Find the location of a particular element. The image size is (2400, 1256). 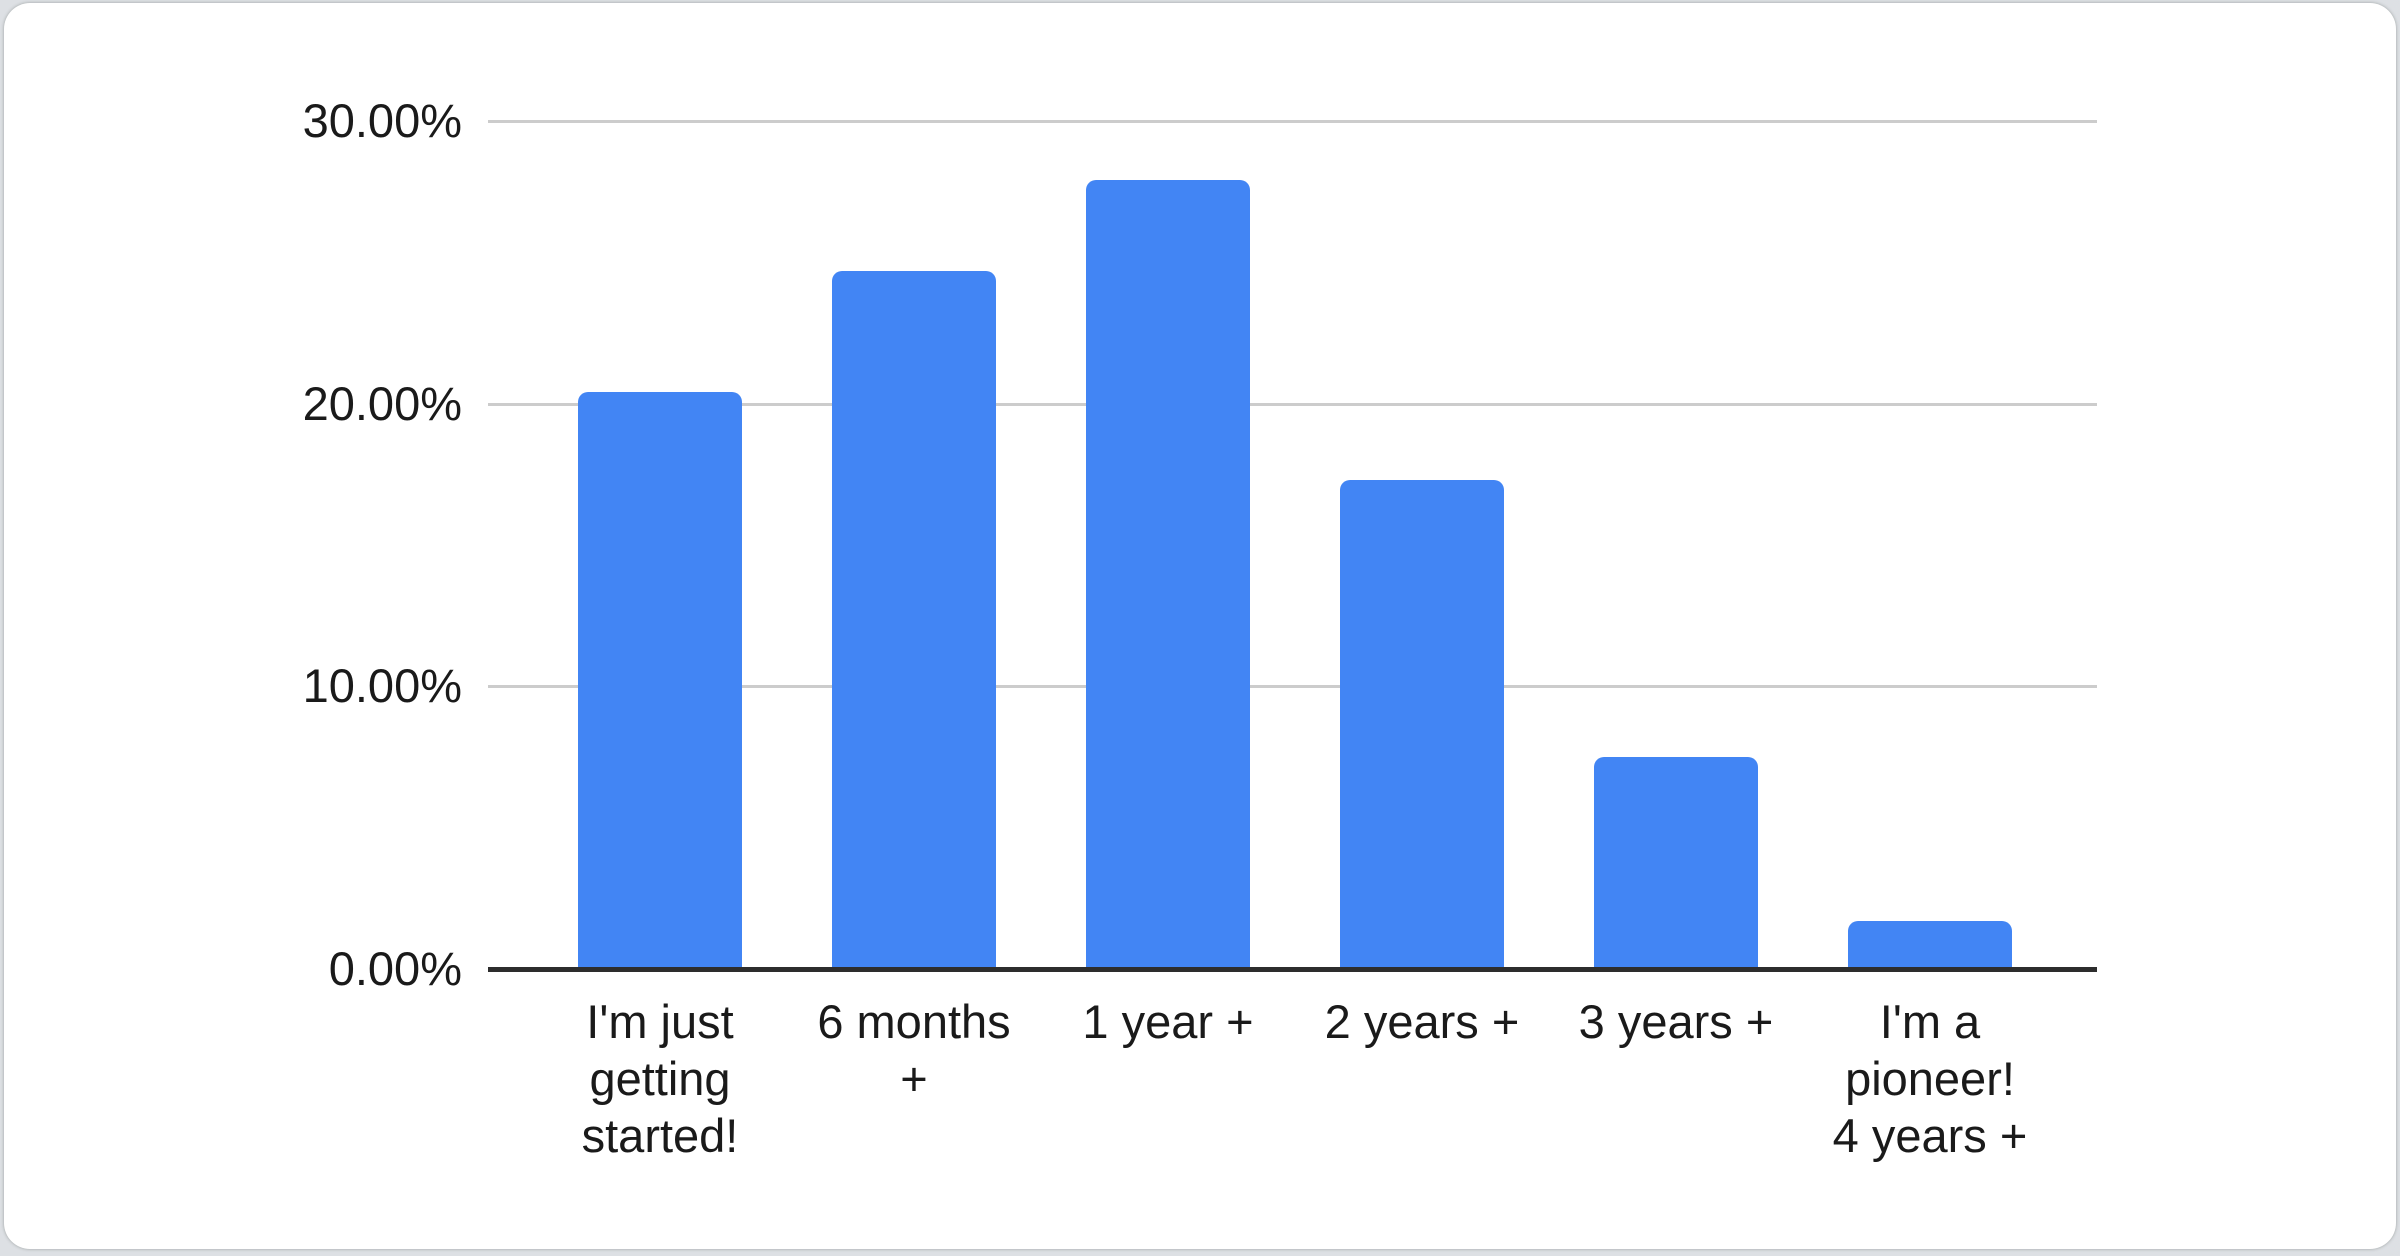

y-tick-label: 30.00% is located at coordinates (382, 120).